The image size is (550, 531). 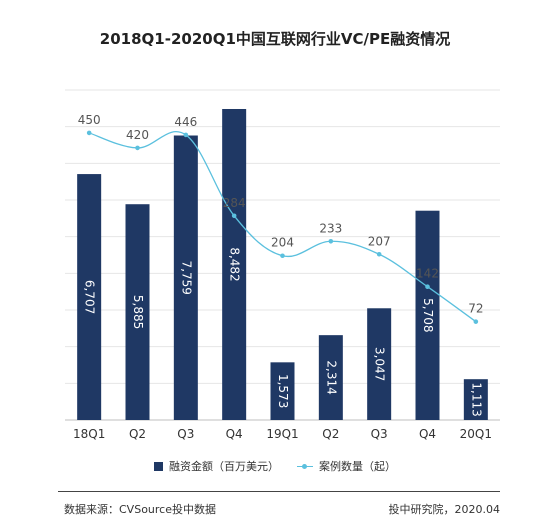 I want to click on bar-value-label: 5,708, so click(x=428, y=315).